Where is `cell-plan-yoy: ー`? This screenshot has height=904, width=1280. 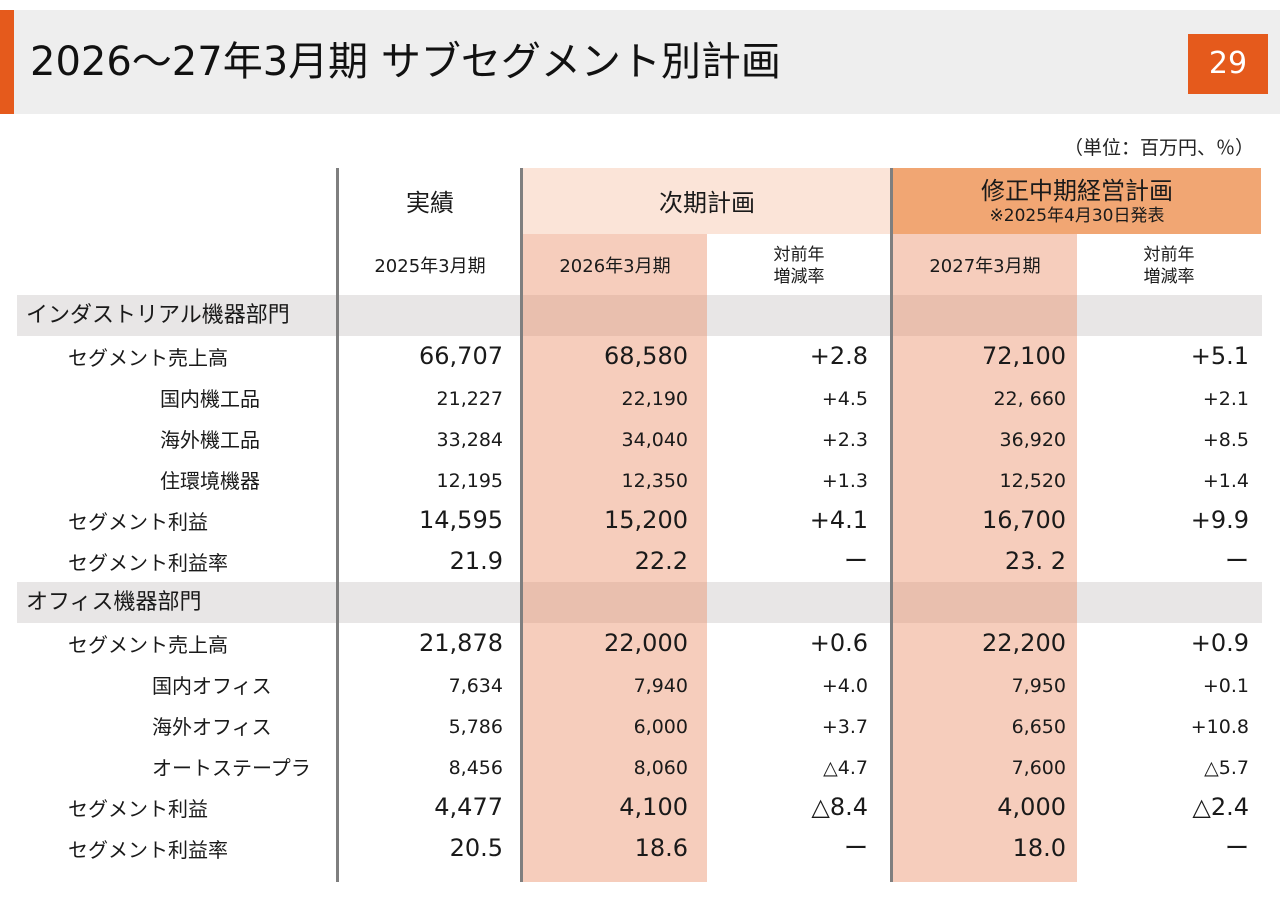 cell-plan-yoy: ー is located at coordinates (856, 848).